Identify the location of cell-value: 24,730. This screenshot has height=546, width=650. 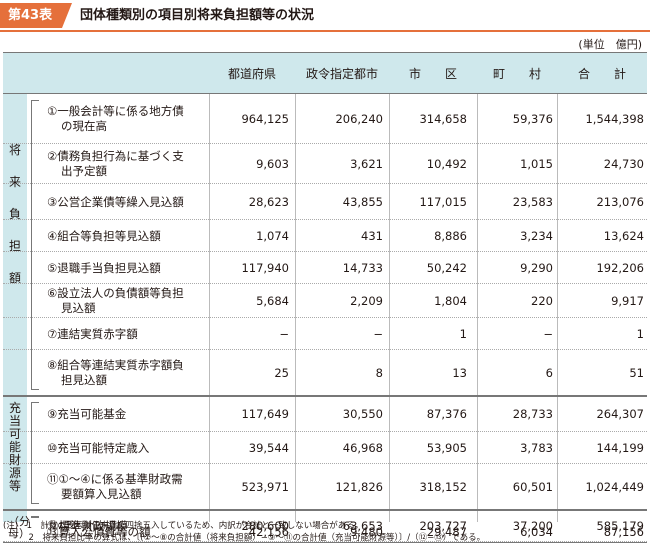
(623, 163).